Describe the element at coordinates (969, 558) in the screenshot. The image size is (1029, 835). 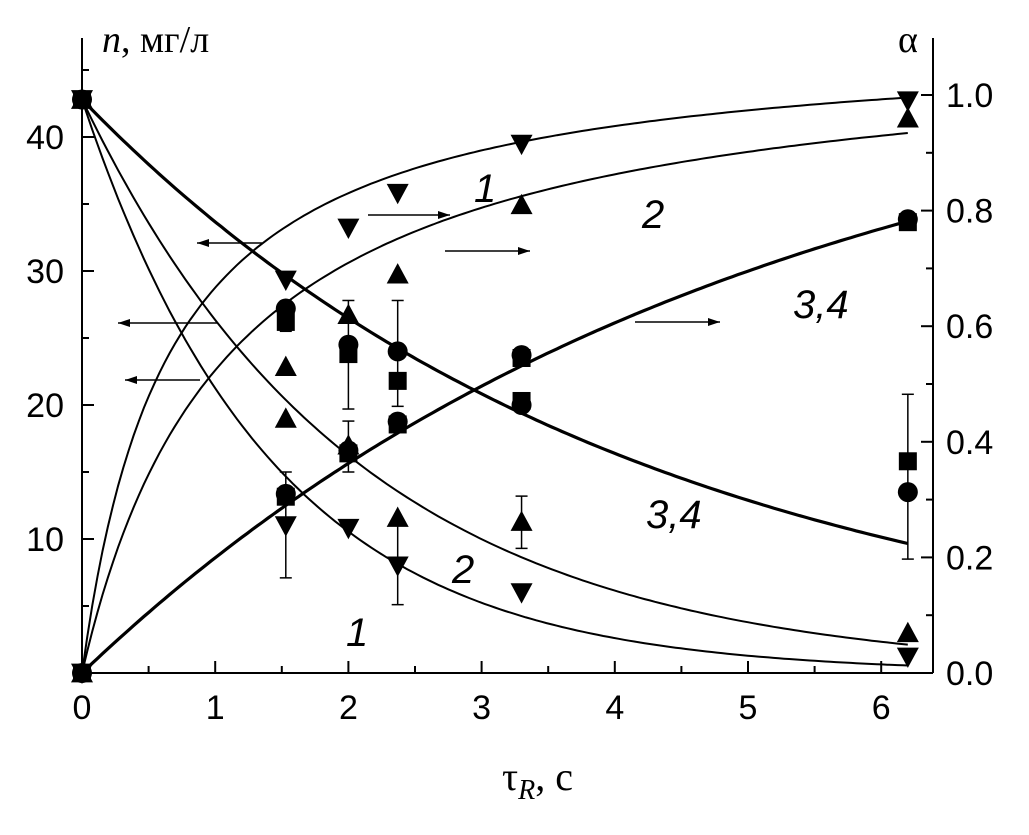
I see `y-right-tick-label: 0.2` at that location.